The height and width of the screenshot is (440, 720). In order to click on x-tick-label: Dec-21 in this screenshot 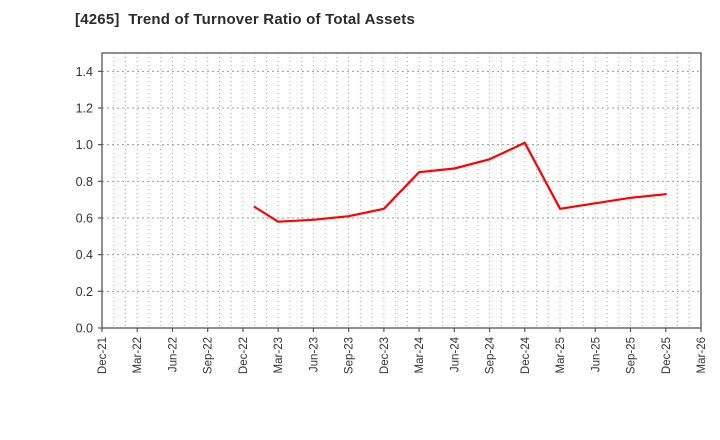, I will do `click(103, 355)`.